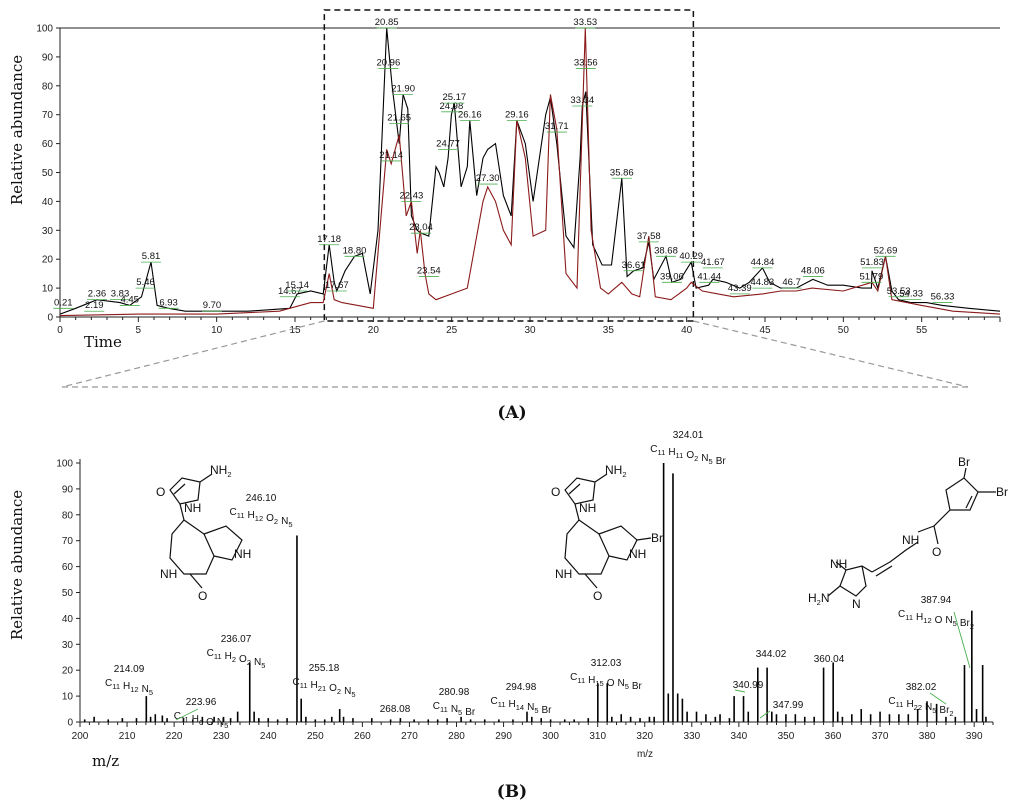 This screenshot has width=1024, height=811. Describe the element at coordinates (521, 687) in the screenshot. I see `peak-mz-label: 294.98` at that location.